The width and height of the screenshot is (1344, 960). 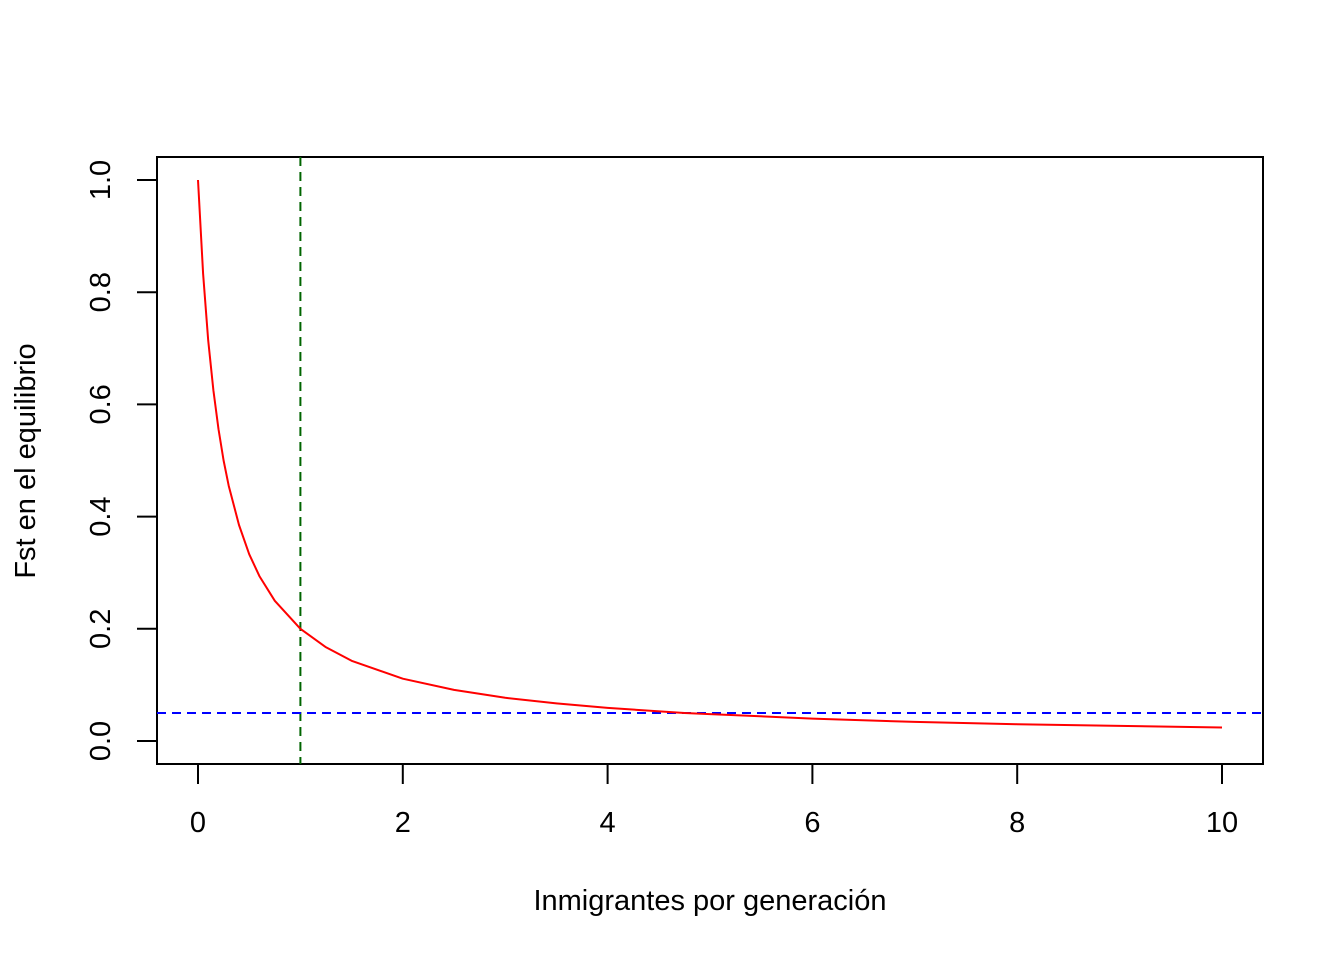 I want to click on x-axis-title: Inmigrantes por generación, so click(x=709, y=901).